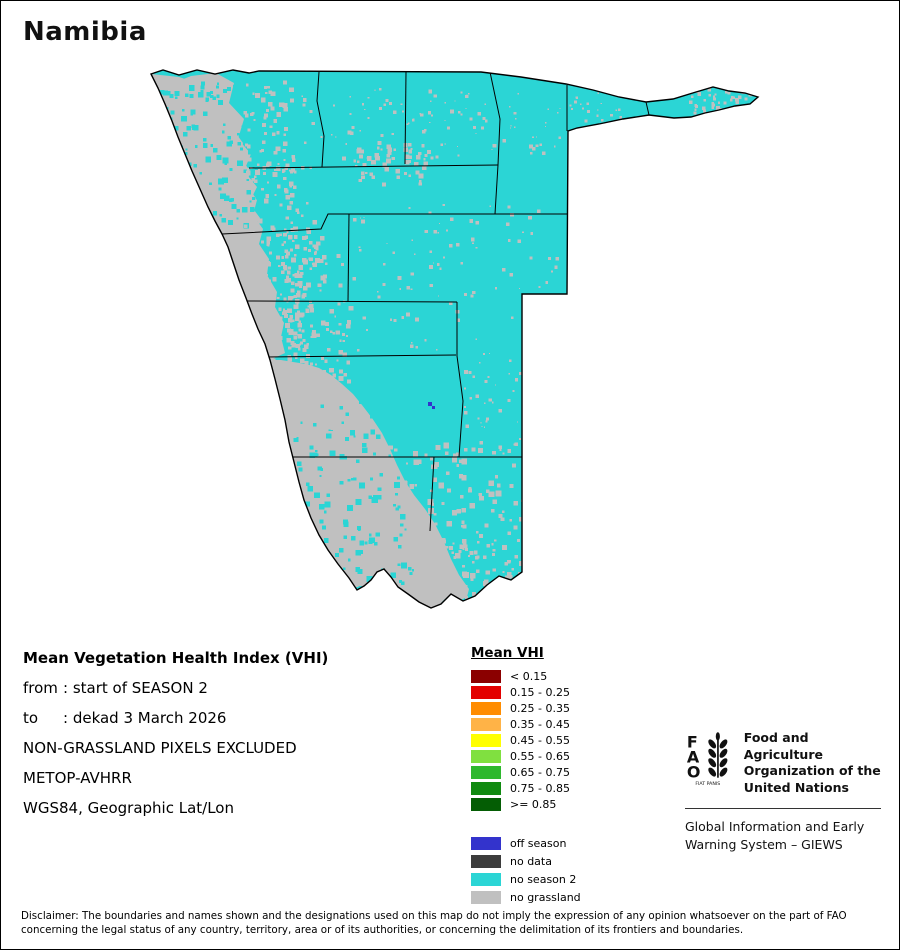 This screenshot has width=900, height=950. I want to click on fao-letter: F, so click(692, 742).